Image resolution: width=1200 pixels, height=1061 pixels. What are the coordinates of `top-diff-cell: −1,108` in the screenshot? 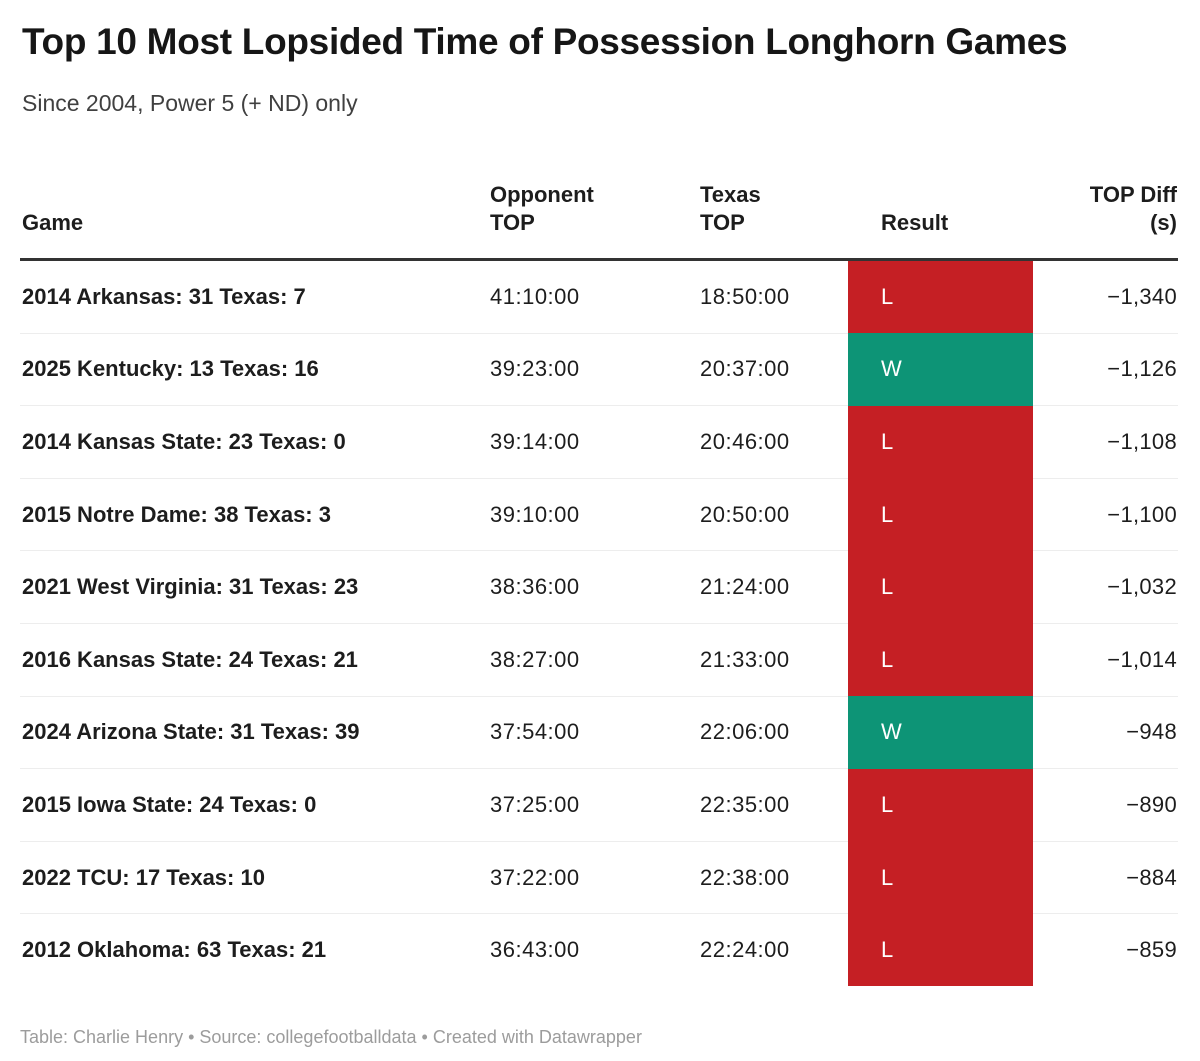 It's located at (1105, 442).